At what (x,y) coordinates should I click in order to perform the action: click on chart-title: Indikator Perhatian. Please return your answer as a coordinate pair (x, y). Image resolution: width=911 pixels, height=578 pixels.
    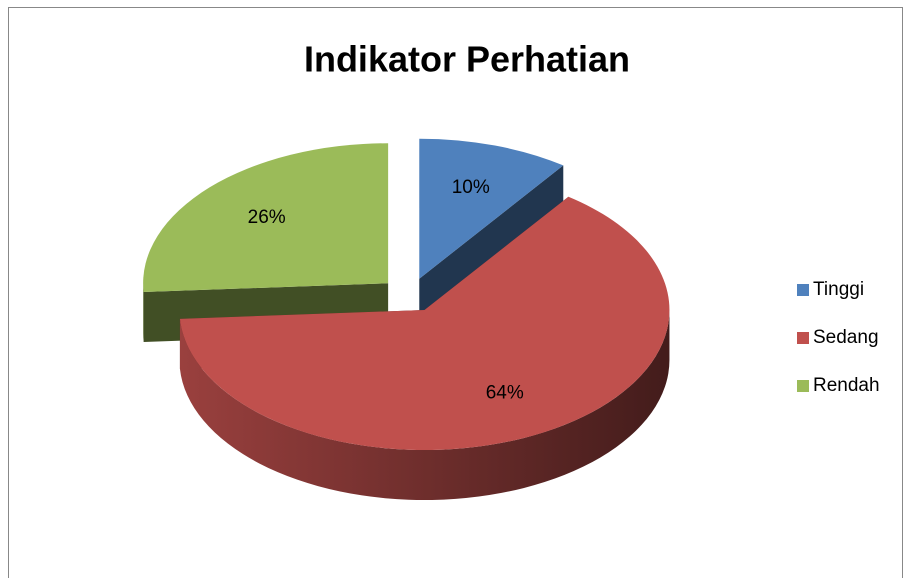
    Looking at the image, I should click on (467, 59).